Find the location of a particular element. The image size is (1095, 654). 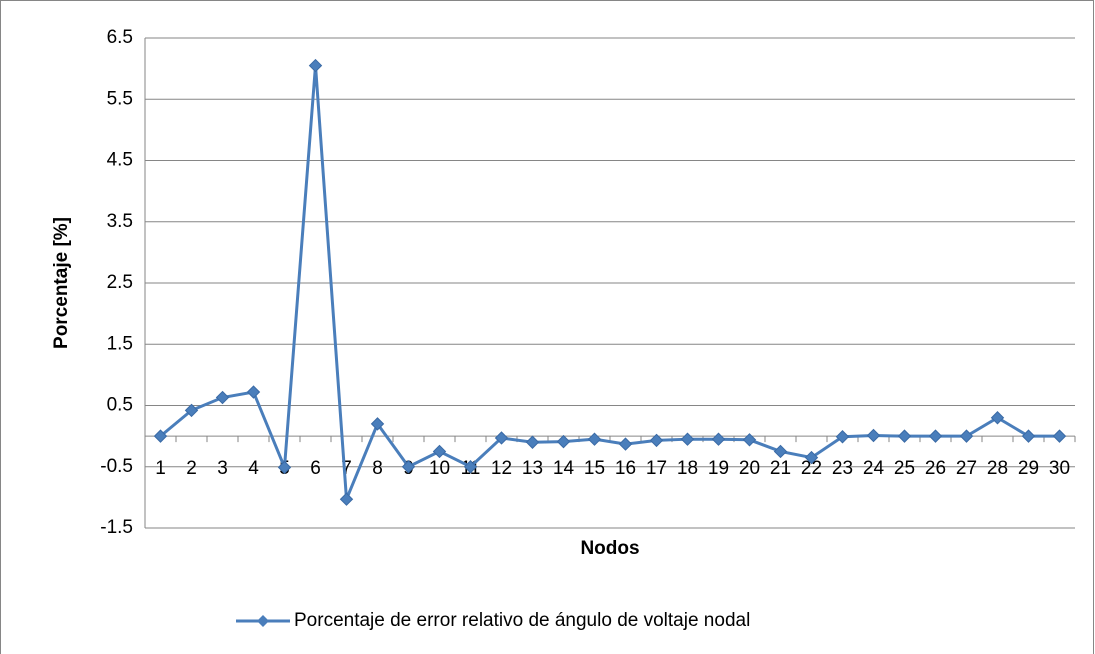

y-axis-label: Porcentaje [%] is located at coordinates (61, 283).